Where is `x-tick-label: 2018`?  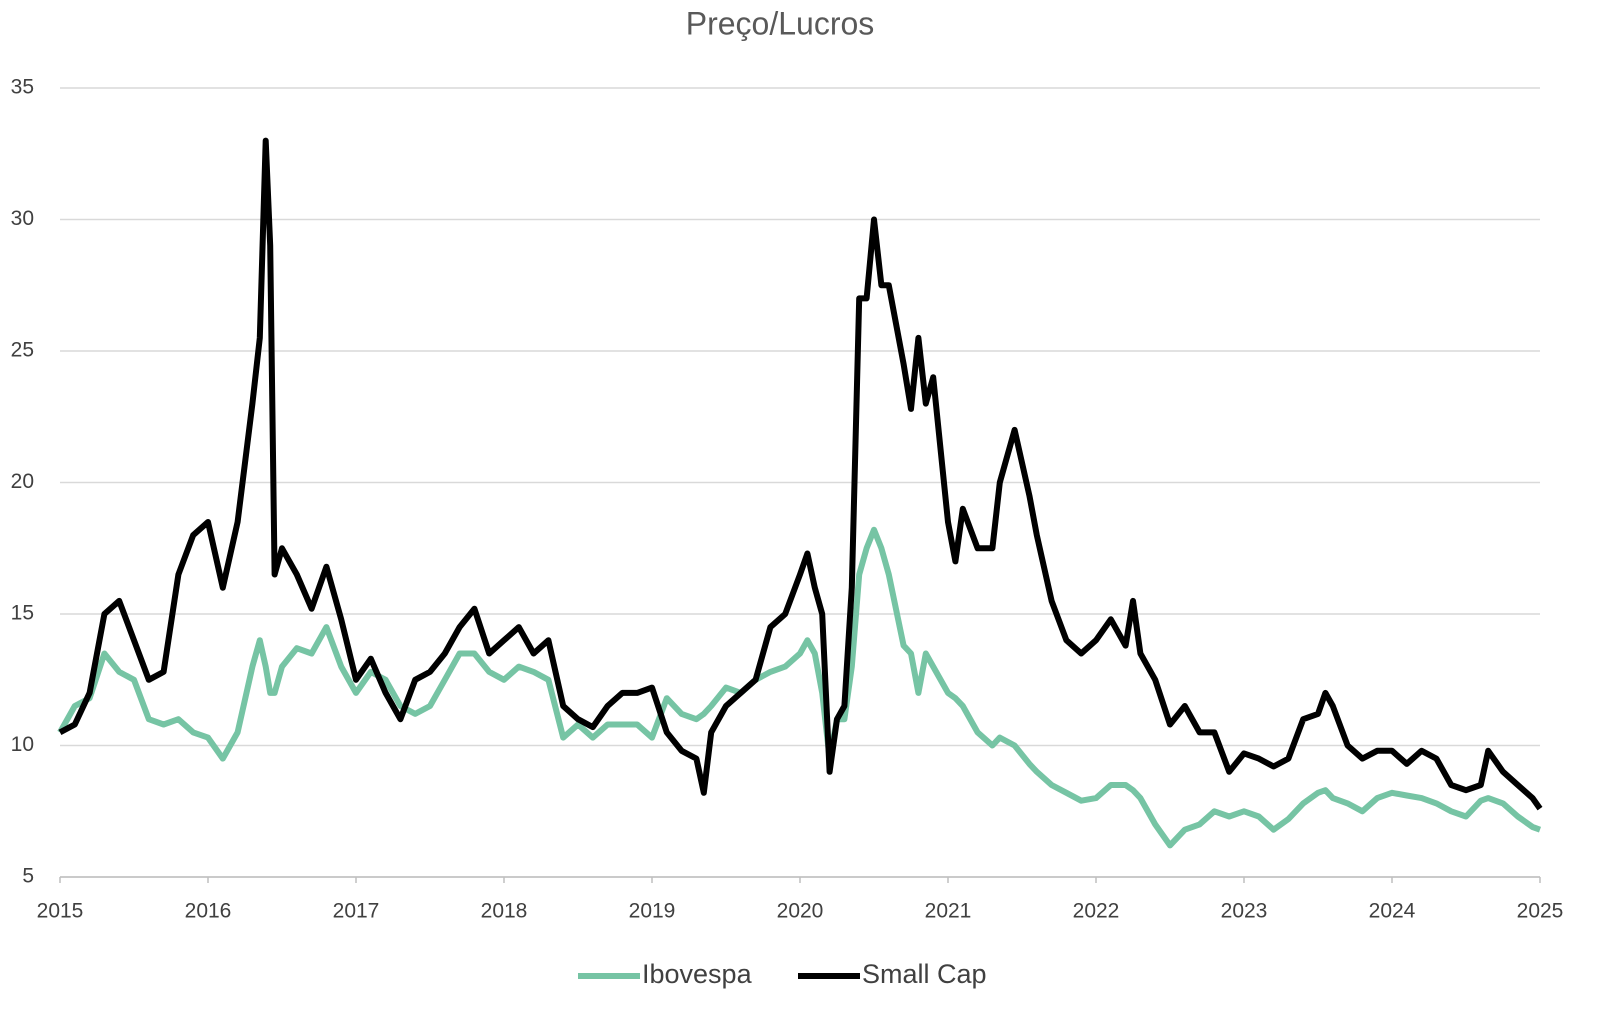 x-tick-label: 2018 is located at coordinates (504, 911).